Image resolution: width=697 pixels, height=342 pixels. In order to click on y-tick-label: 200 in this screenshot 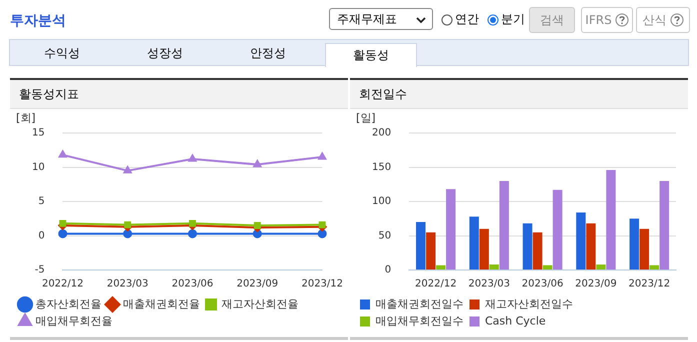, I will do `click(382, 133)`.